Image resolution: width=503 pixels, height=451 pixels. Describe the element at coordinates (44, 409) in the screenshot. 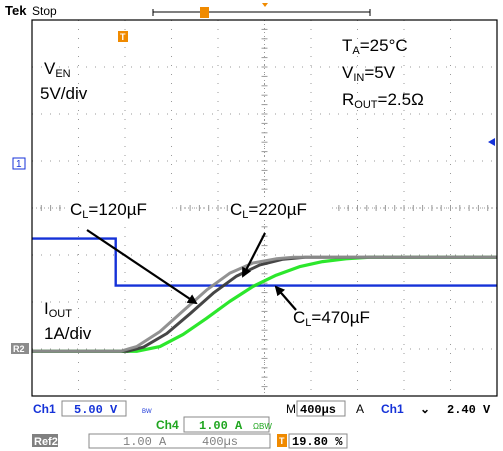

I see `ch1-readout-name: Ch1` at that location.